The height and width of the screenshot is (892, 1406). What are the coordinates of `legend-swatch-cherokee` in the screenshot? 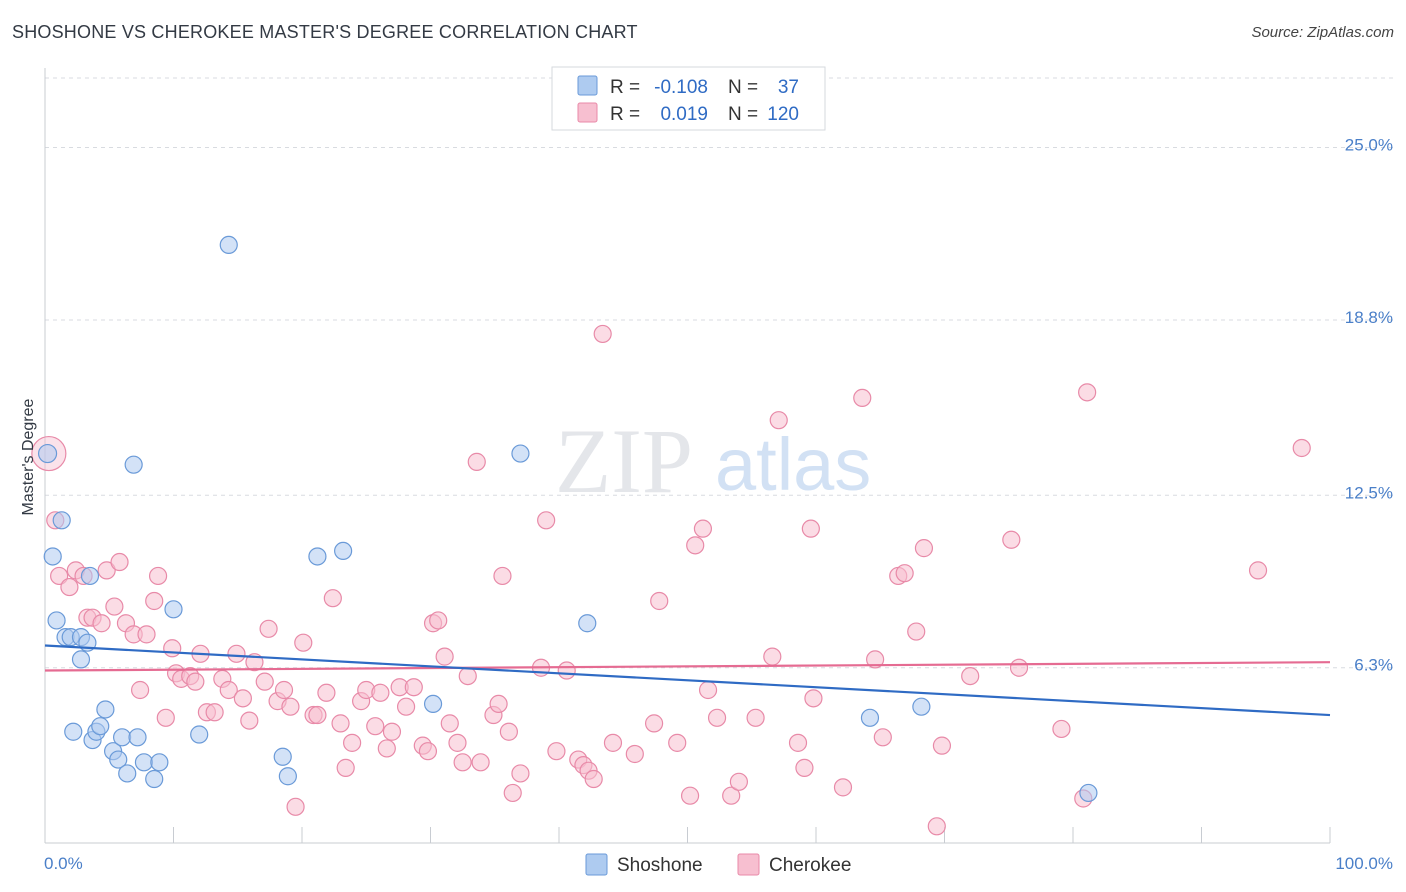 It's located at (587, 112).